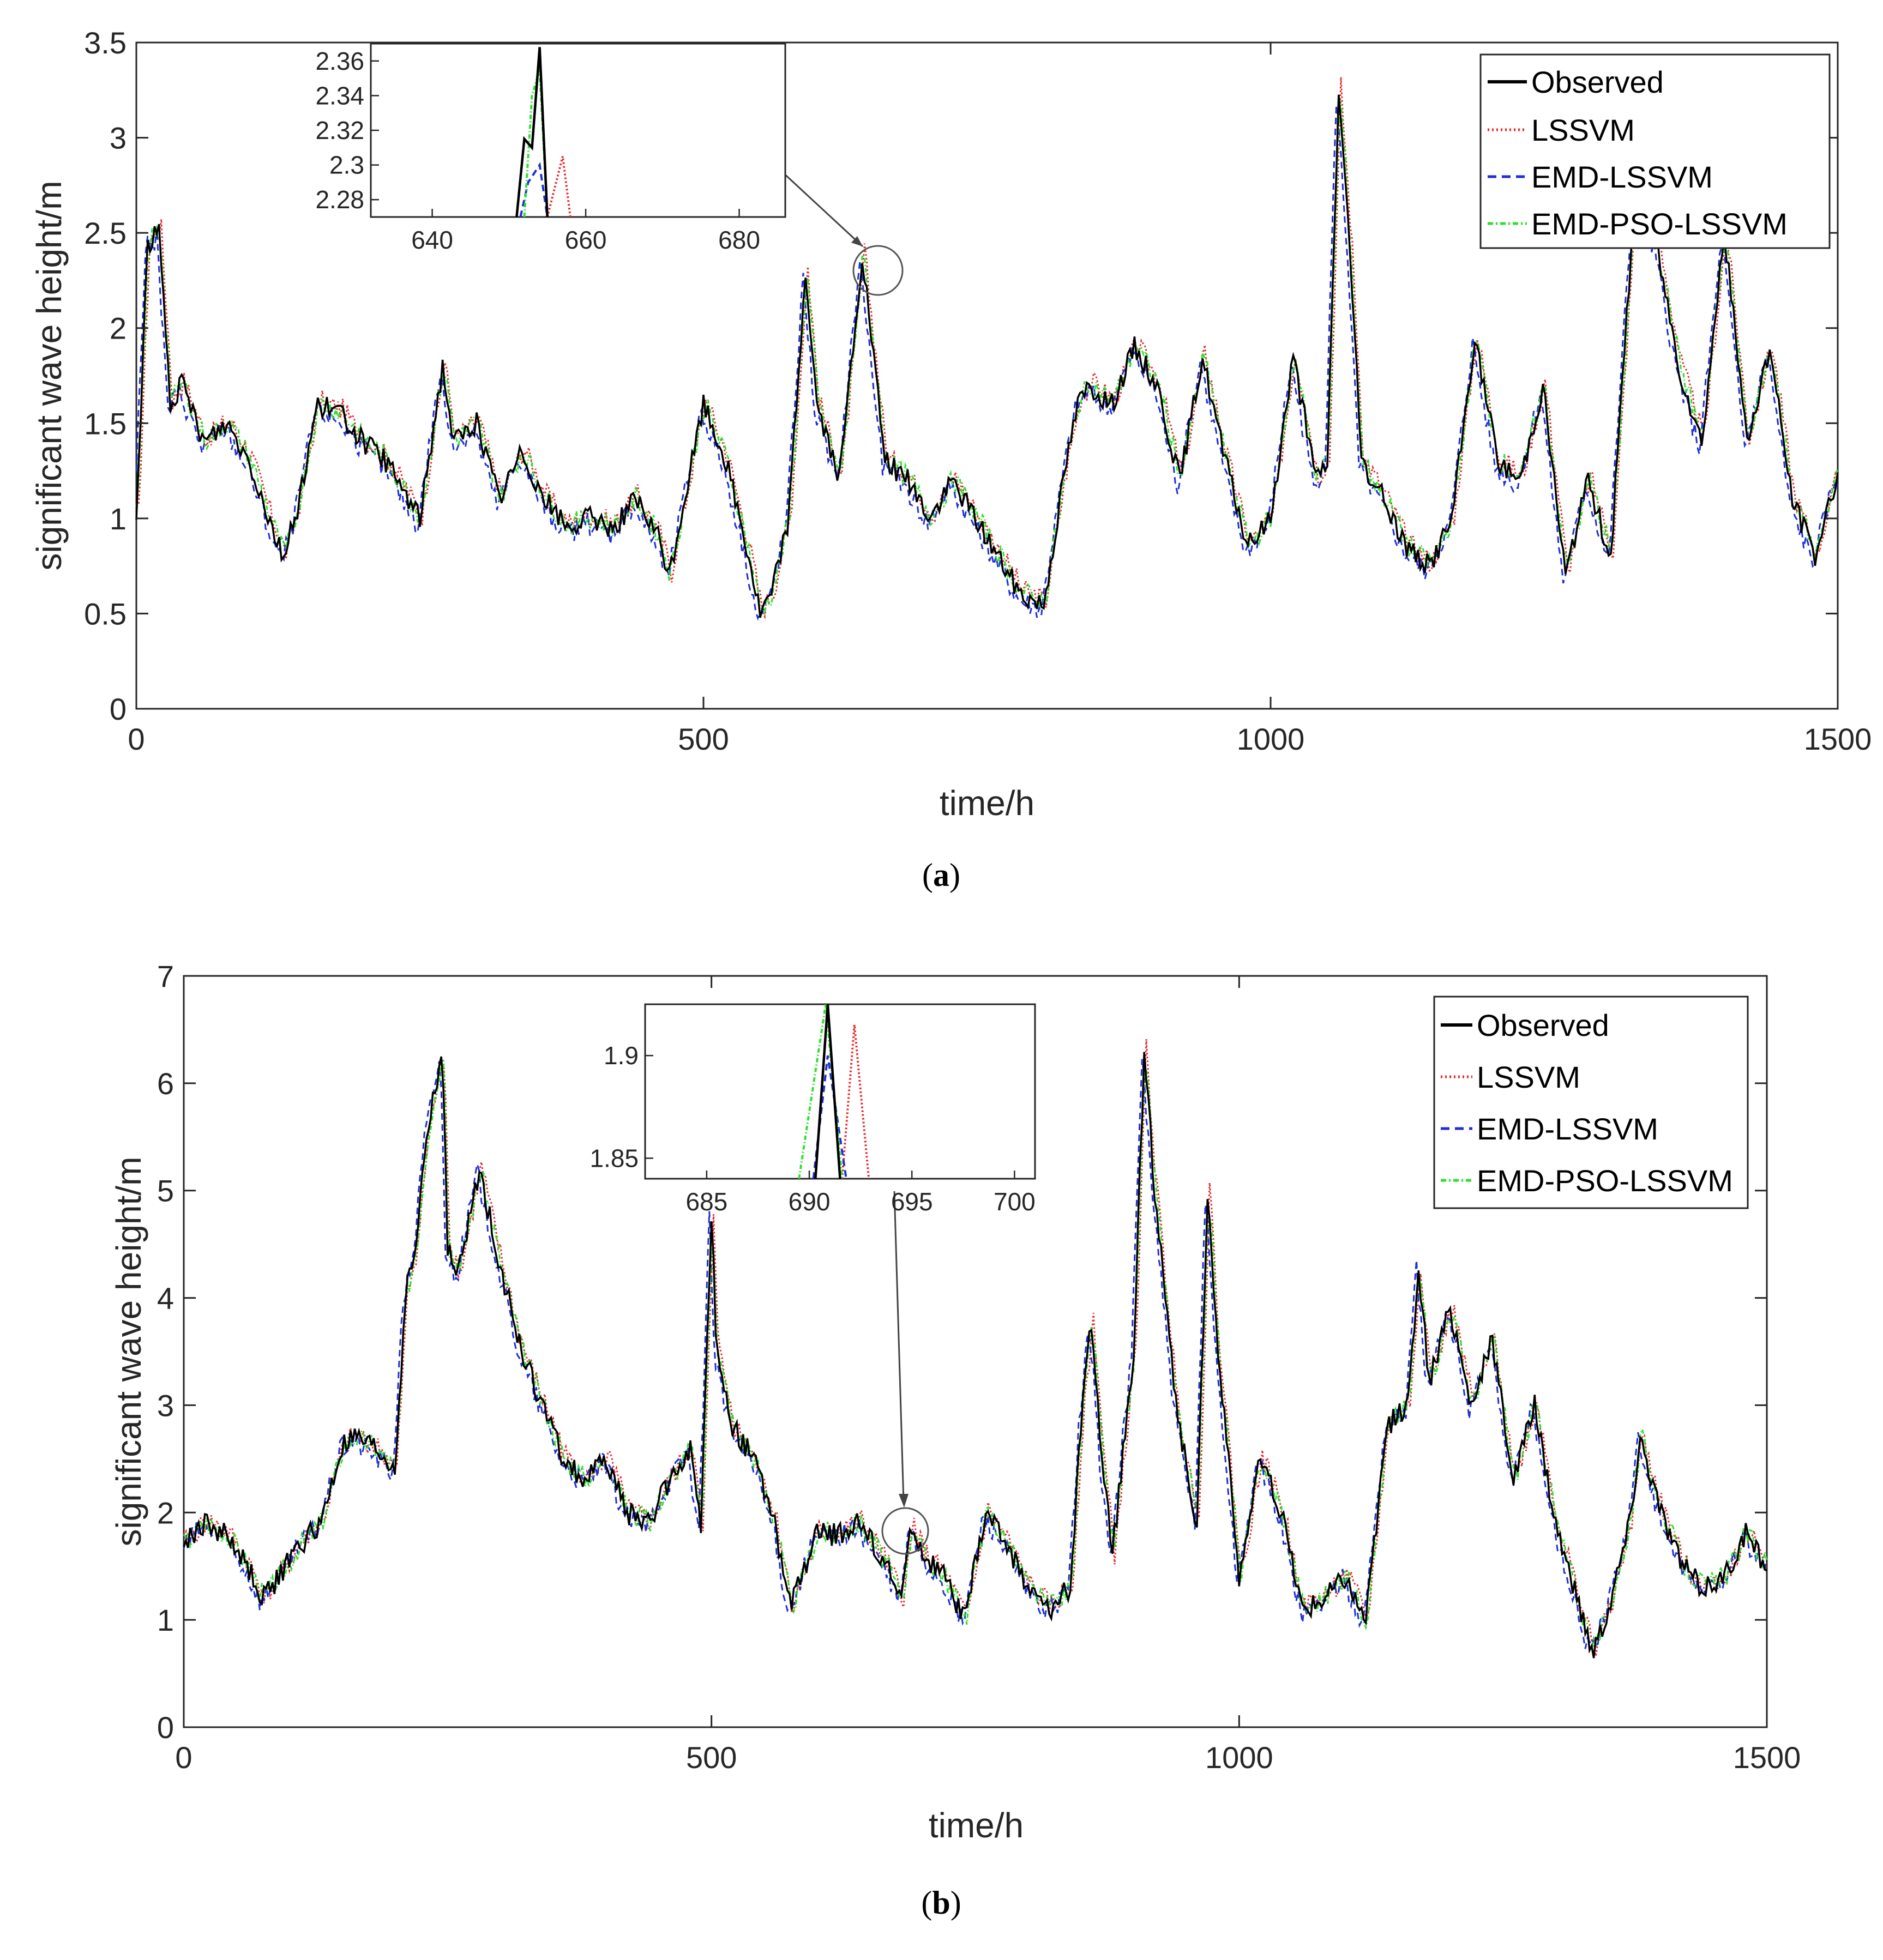 This screenshot has width=1883, height=1960. I want to click on legend-b-label-lssvm: LSSVM, so click(1528, 1077).